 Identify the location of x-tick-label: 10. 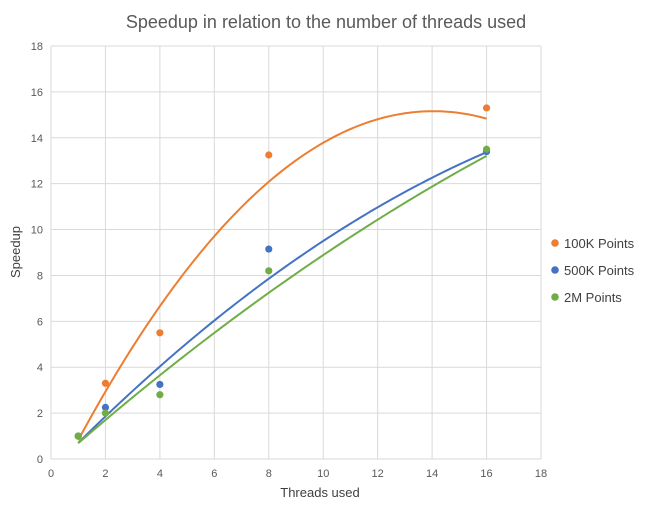
(323, 474).